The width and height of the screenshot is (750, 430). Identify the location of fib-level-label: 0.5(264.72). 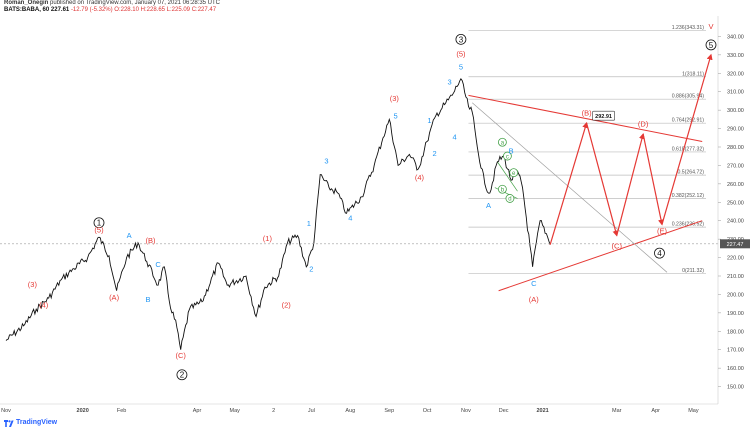
(690, 173).